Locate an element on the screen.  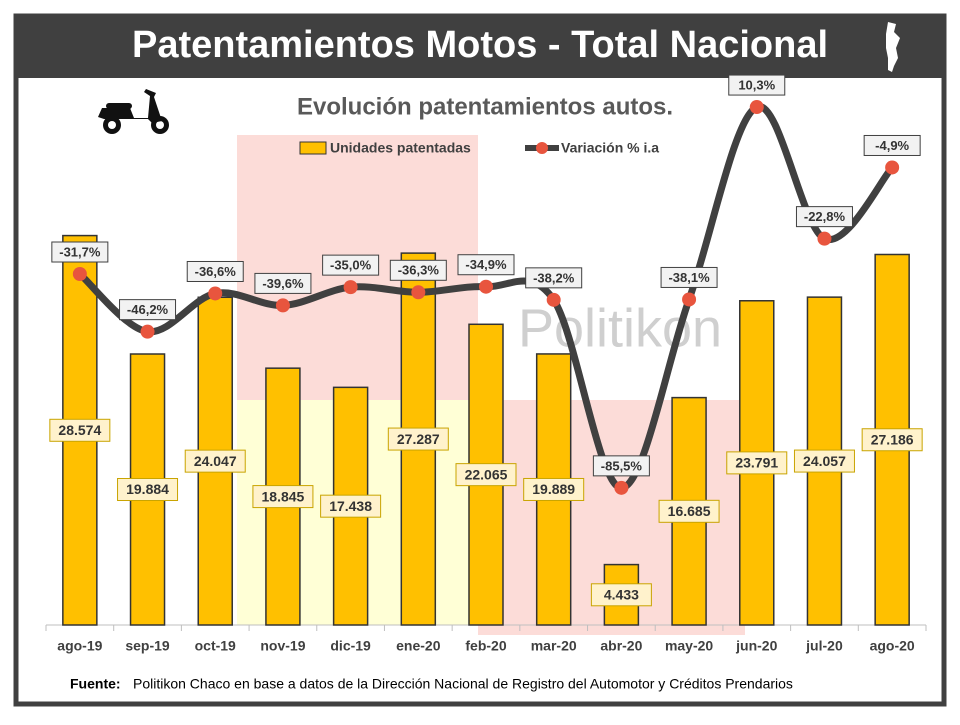
value-label: 10,3% is located at coordinates (756, 84).